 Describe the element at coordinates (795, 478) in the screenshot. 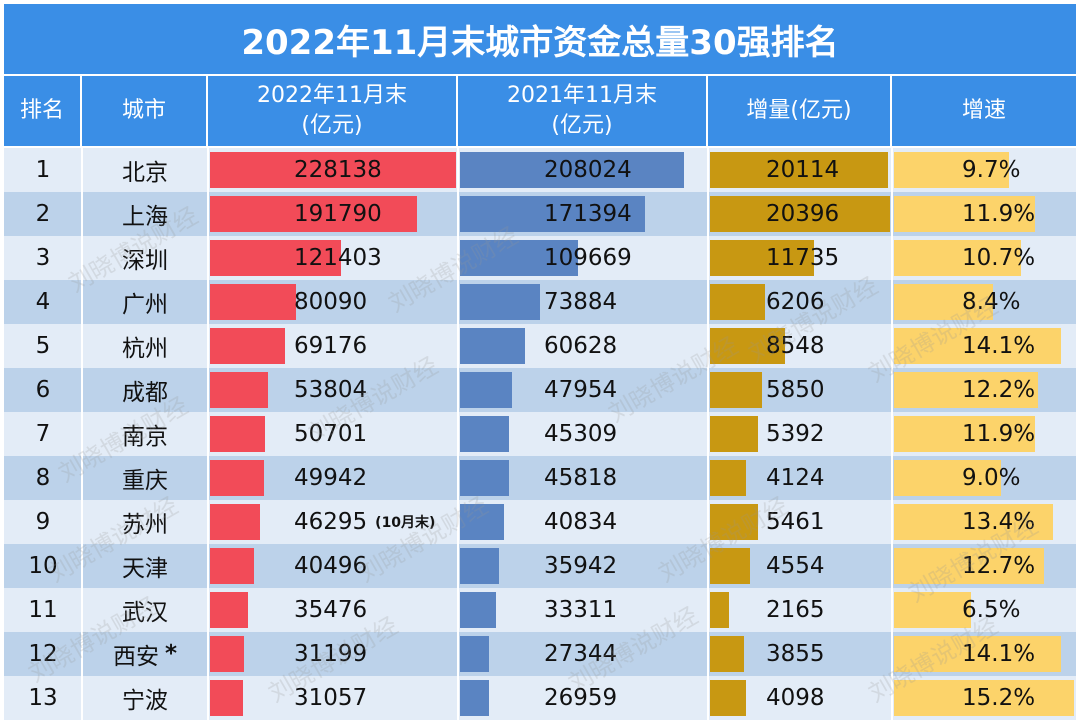

I see `value-increase-text: 4124` at that location.